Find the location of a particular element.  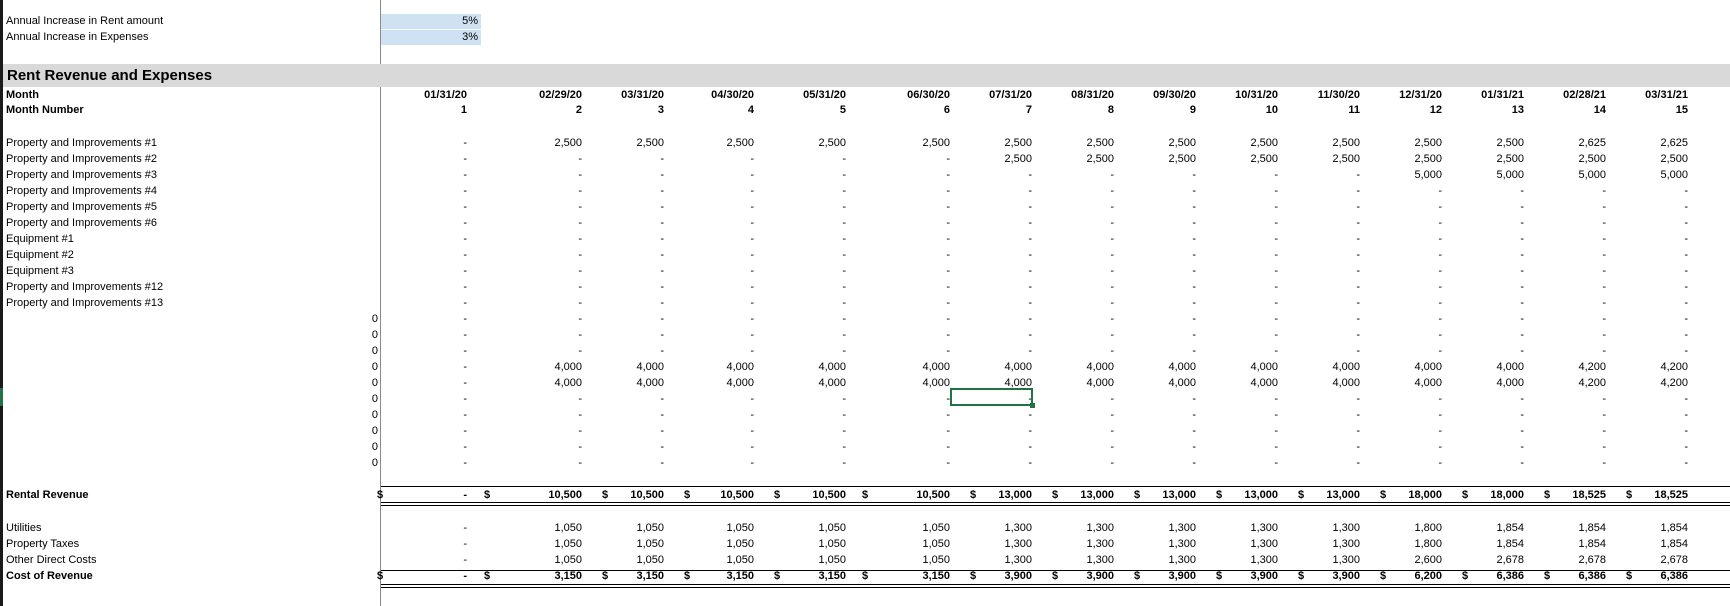

header-cell: 13 is located at coordinates (1517, 110).